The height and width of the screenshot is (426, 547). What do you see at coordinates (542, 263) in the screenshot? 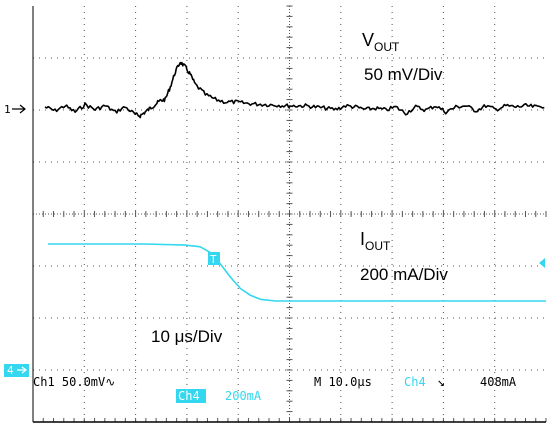
I see `trigger-level-marker` at bounding box center [542, 263].